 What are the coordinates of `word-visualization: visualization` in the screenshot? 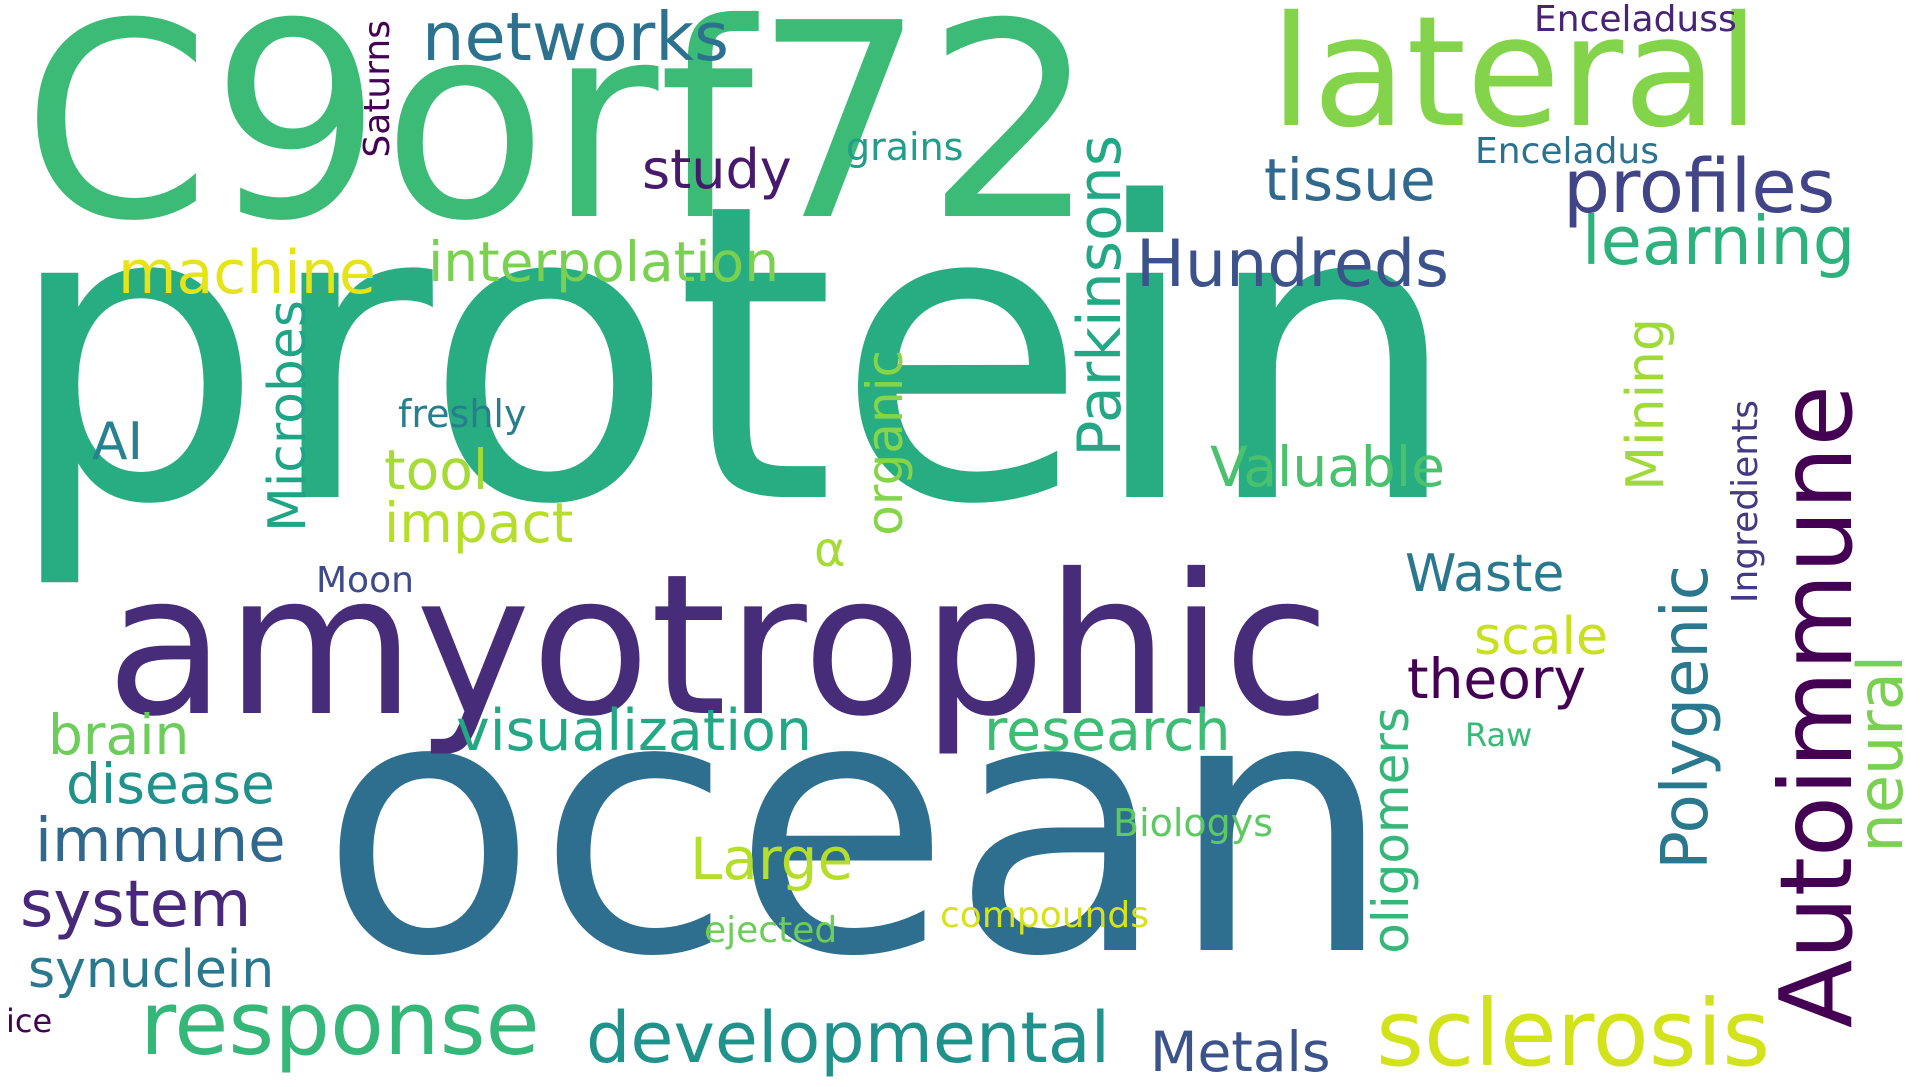 It's located at (634, 731).